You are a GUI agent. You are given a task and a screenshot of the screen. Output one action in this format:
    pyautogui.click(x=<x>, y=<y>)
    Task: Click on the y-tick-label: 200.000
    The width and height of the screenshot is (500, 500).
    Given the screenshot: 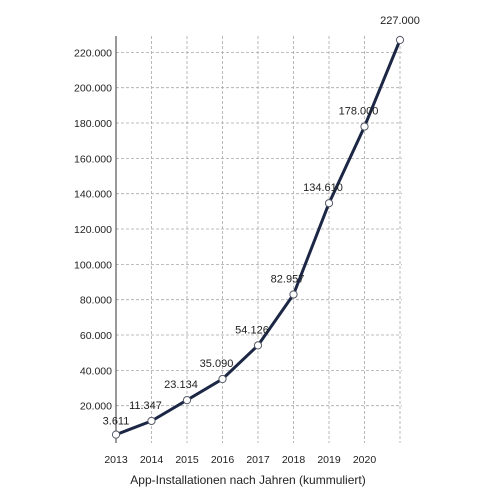 What is the action you would take?
    pyautogui.click(x=93, y=89)
    